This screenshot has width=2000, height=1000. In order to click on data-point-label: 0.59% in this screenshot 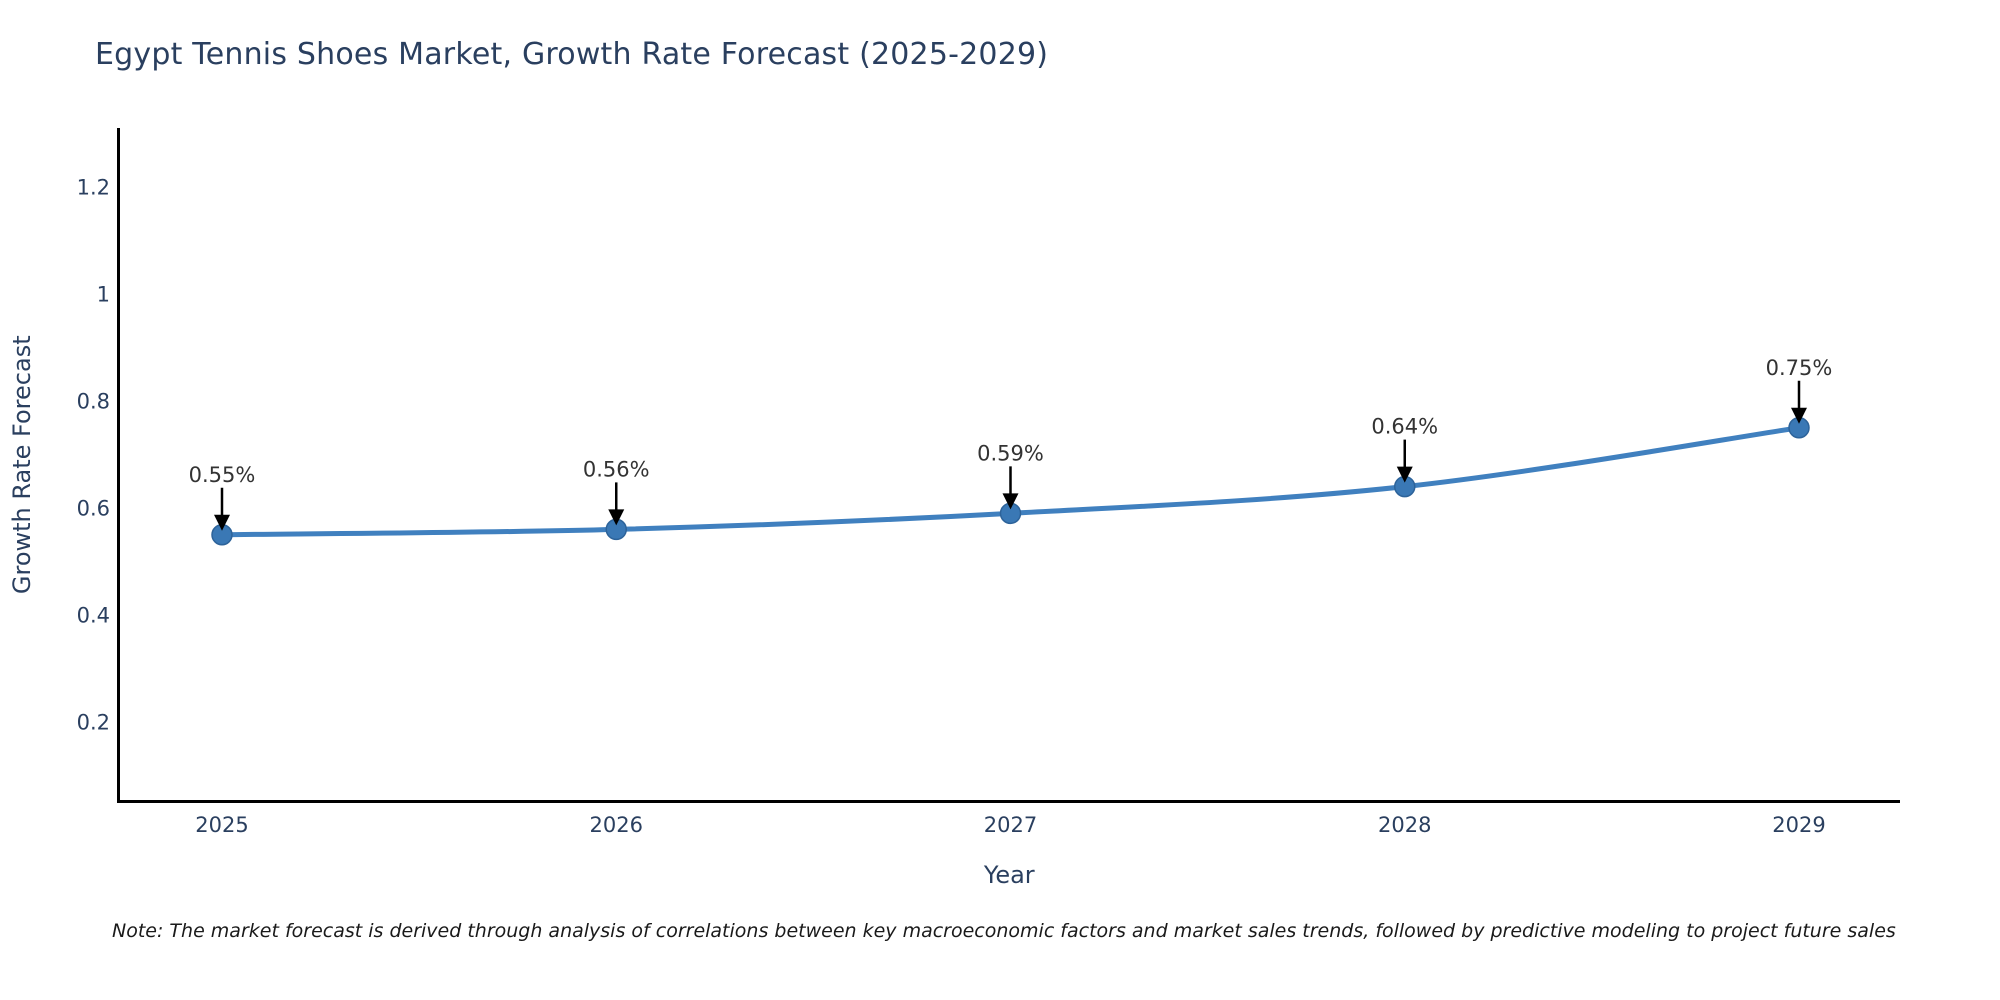, I will do `click(1010, 453)`.